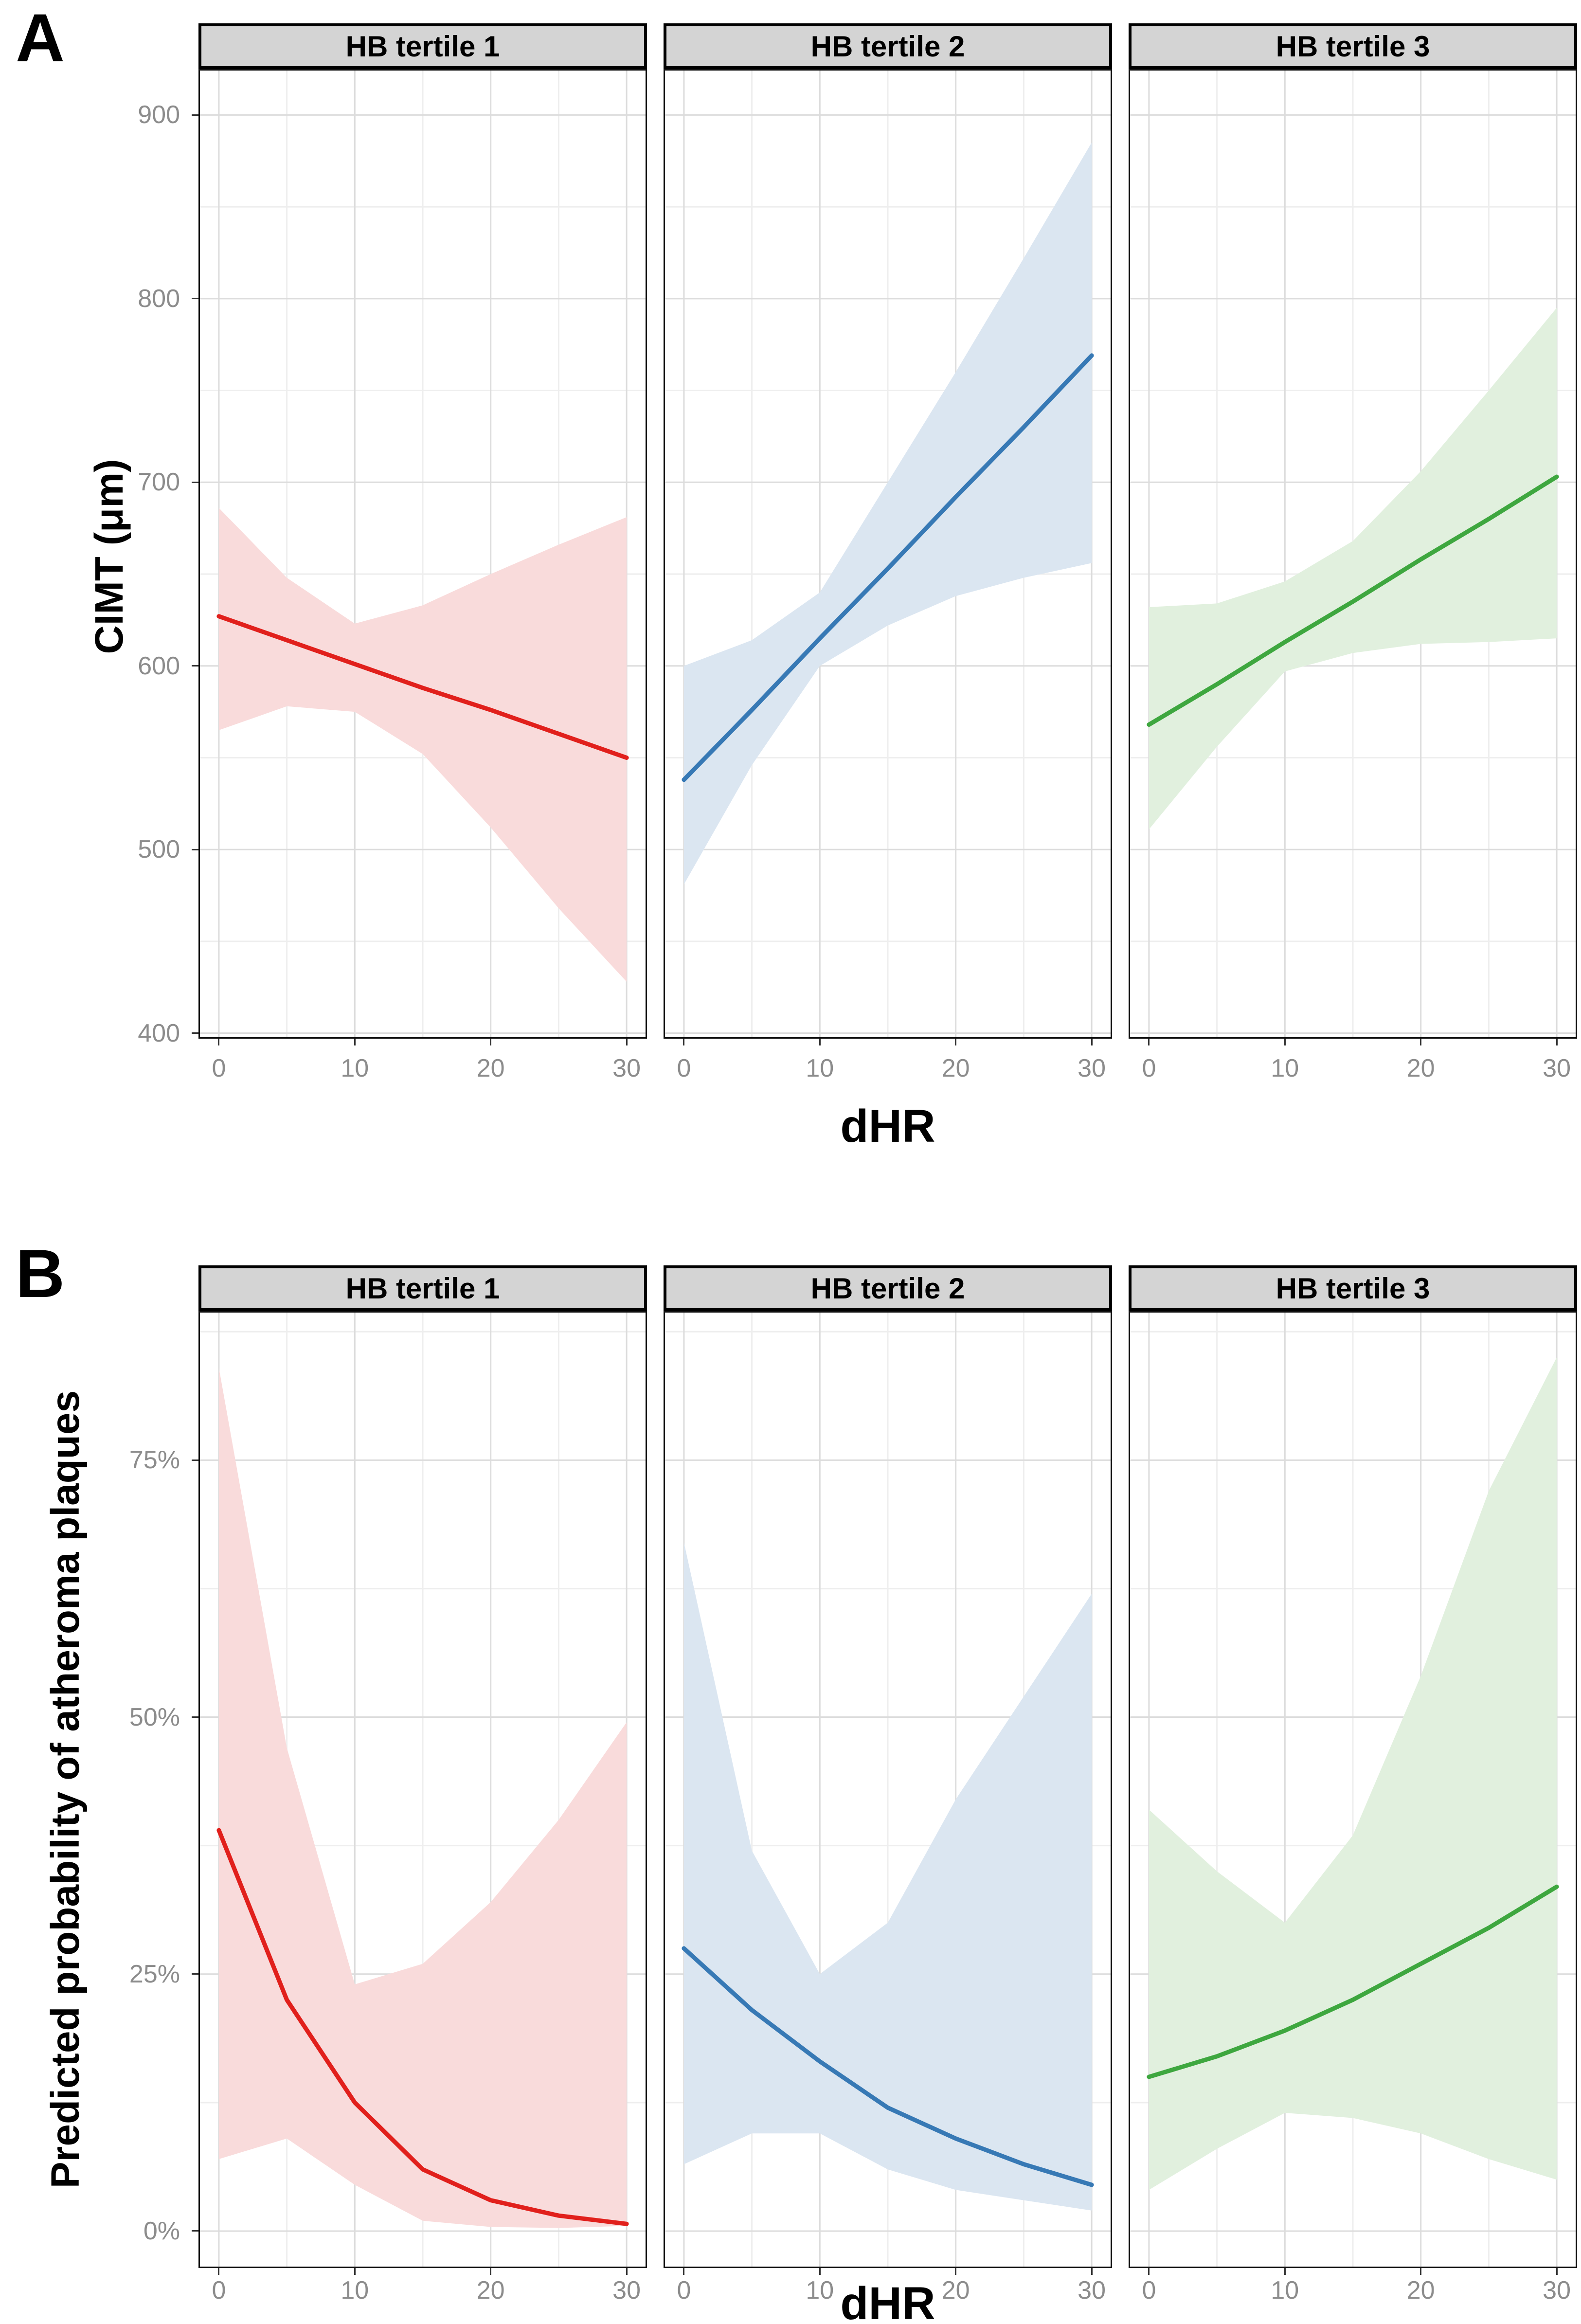  What do you see at coordinates (40, 38) in the screenshot?
I see `panel-a-label: A` at bounding box center [40, 38].